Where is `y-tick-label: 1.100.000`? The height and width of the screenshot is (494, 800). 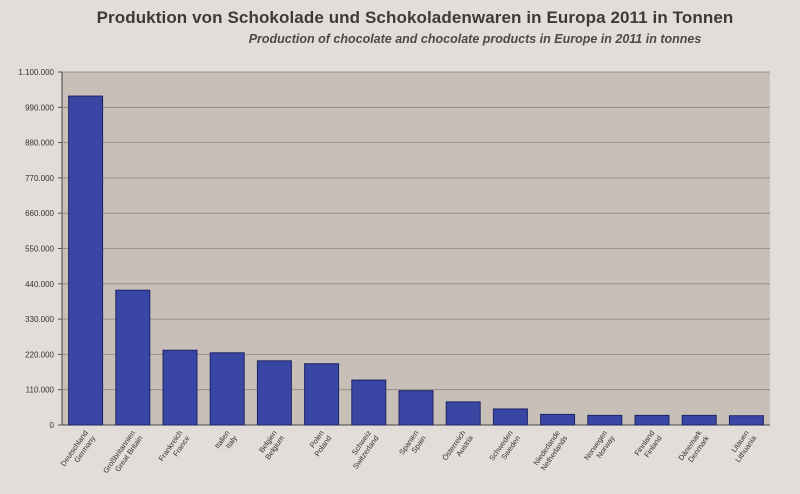
y-tick-label: 1.100.000 is located at coordinates (36, 72).